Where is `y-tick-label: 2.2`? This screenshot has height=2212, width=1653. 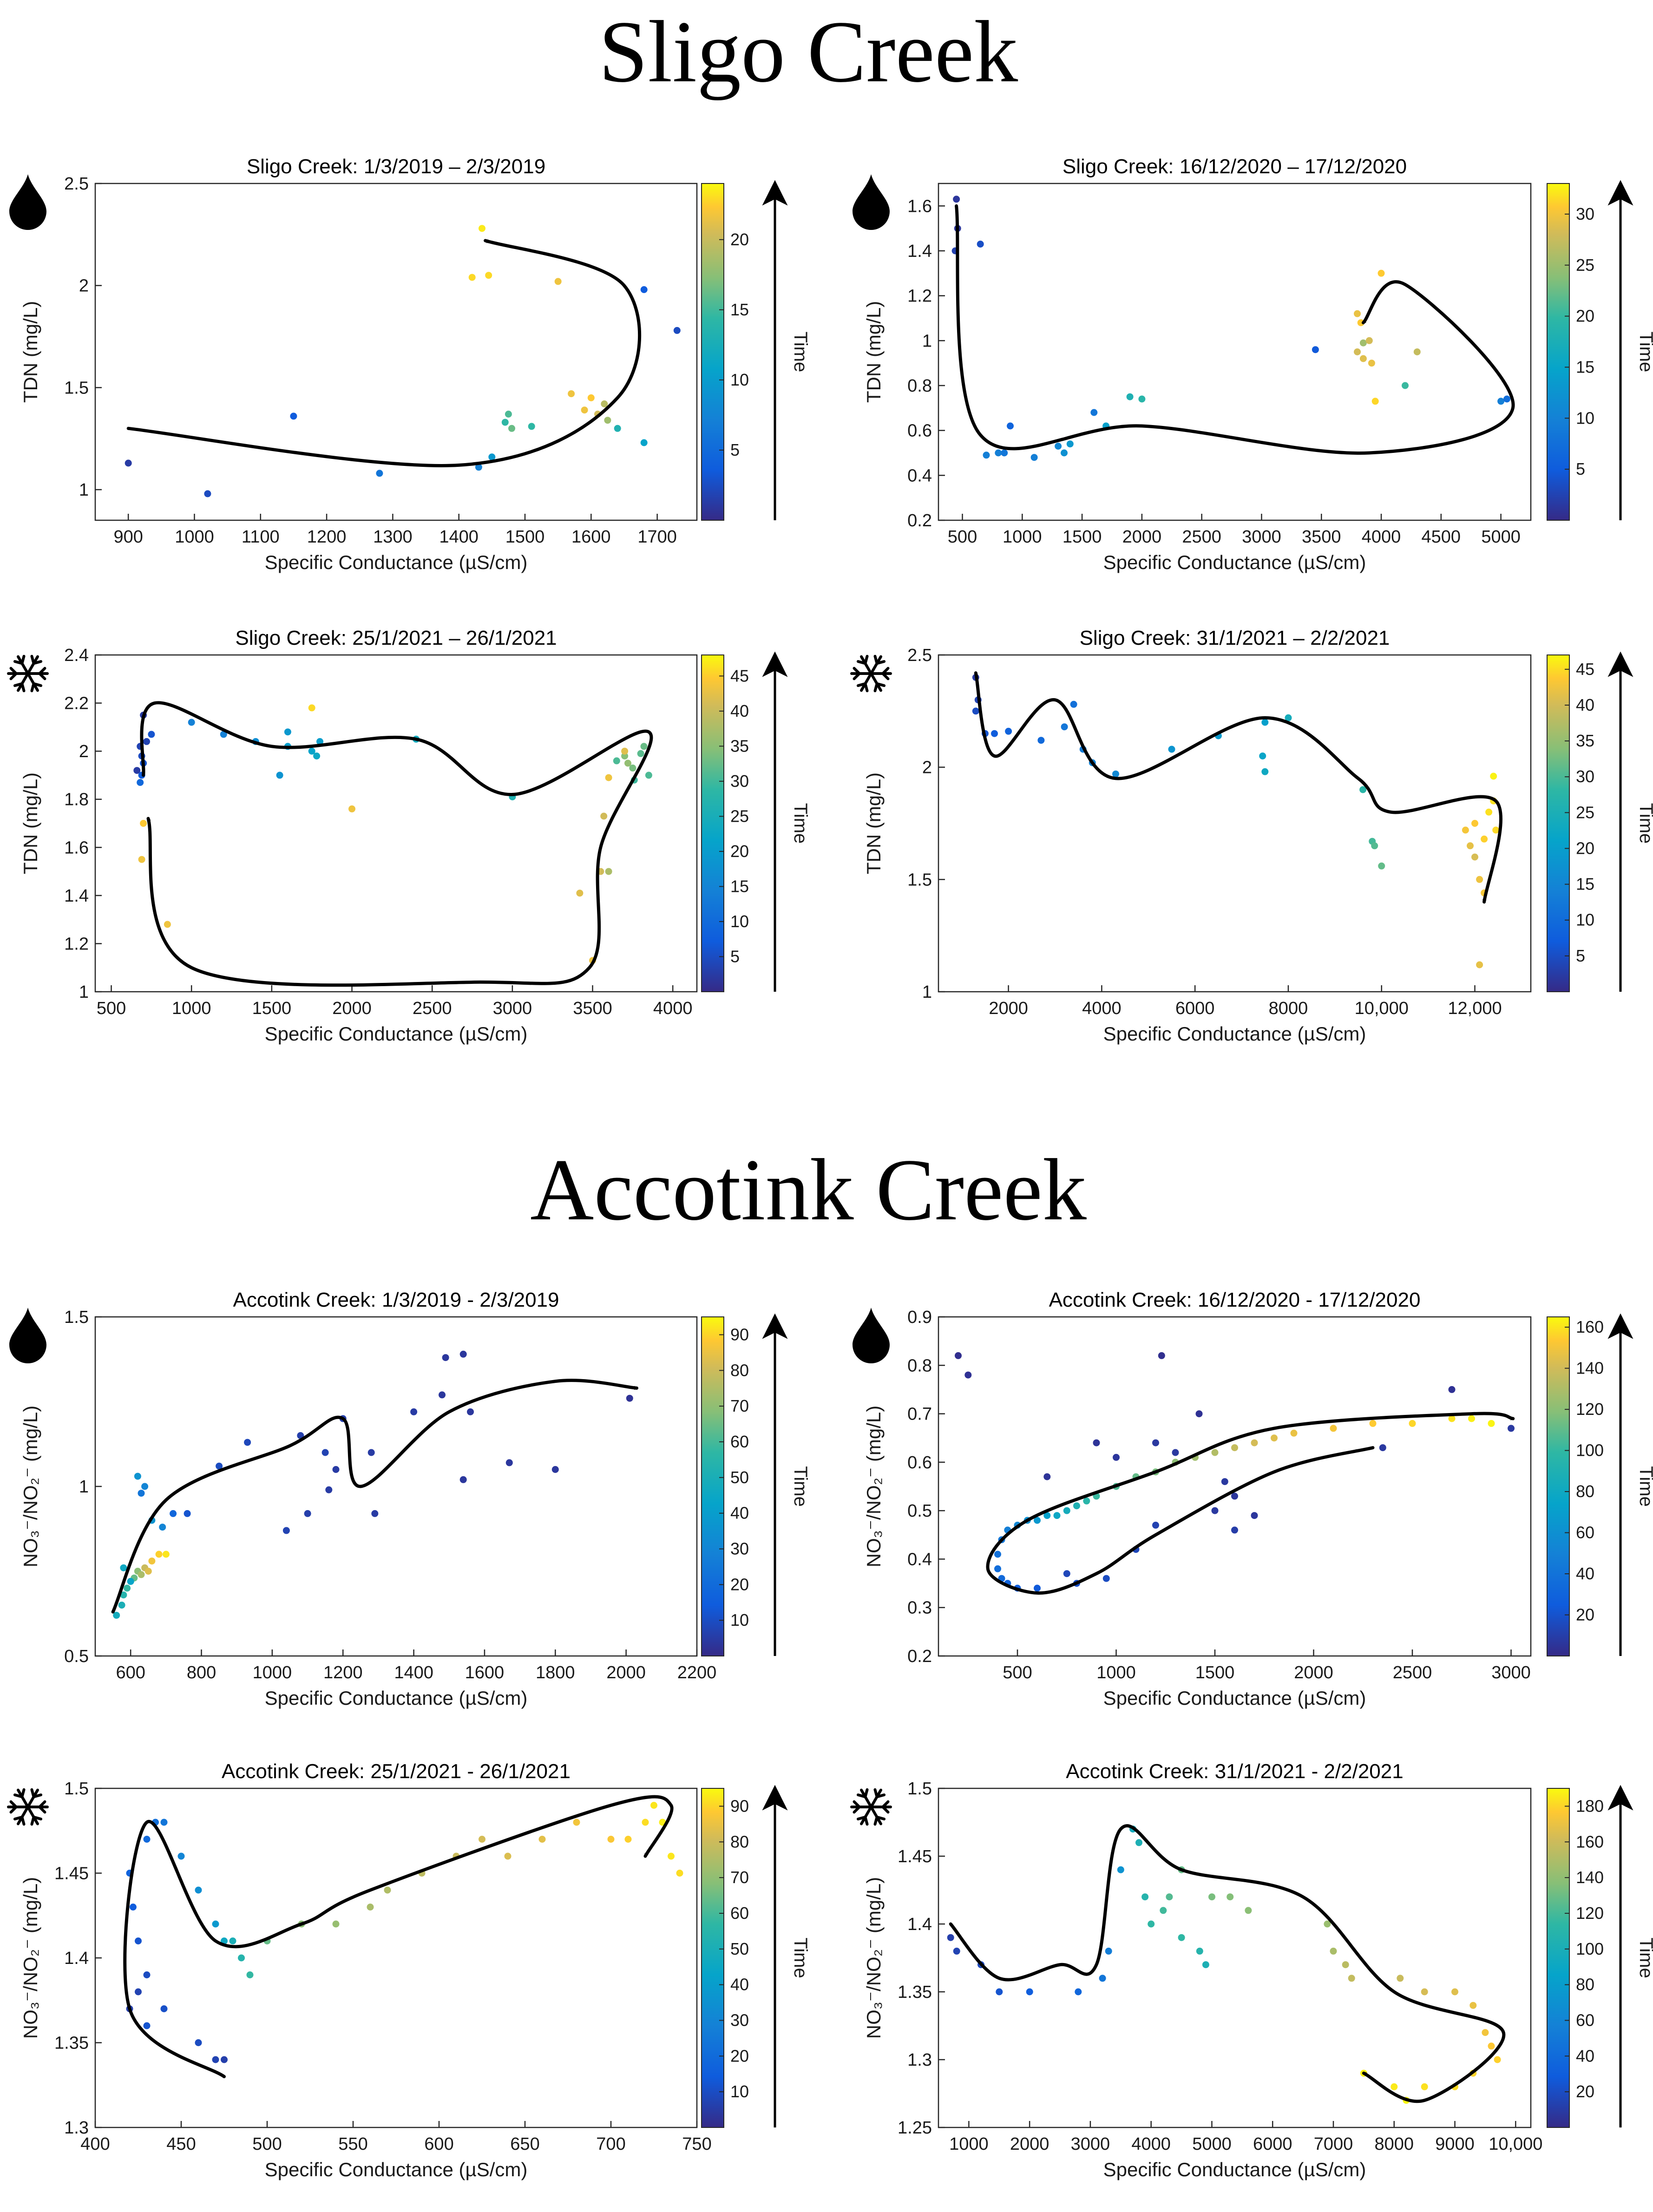 y-tick-label: 2.2 is located at coordinates (76, 703).